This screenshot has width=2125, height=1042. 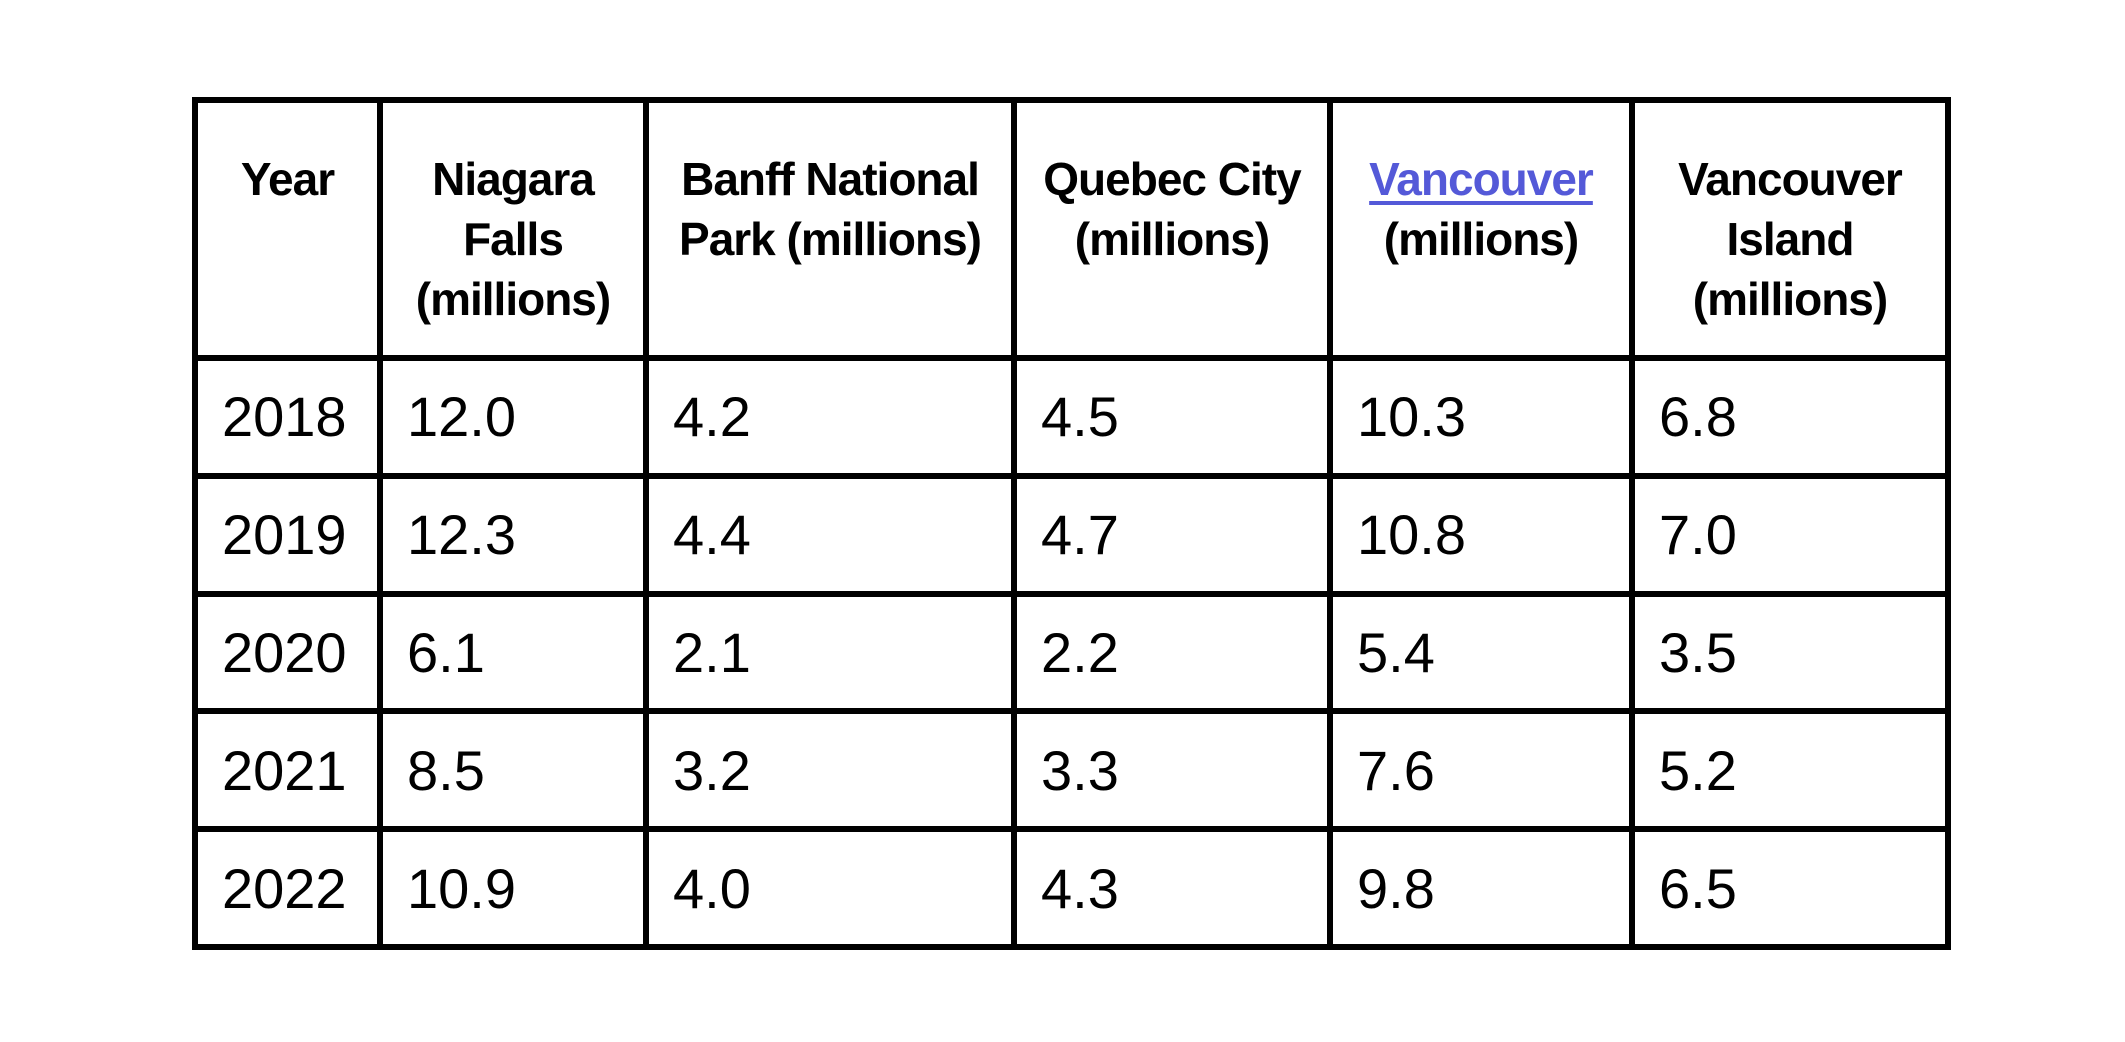 What do you see at coordinates (1481, 888) in the screenshot?
I see `cell-vancouver: 9.8` at bounding box center [1481, 888].